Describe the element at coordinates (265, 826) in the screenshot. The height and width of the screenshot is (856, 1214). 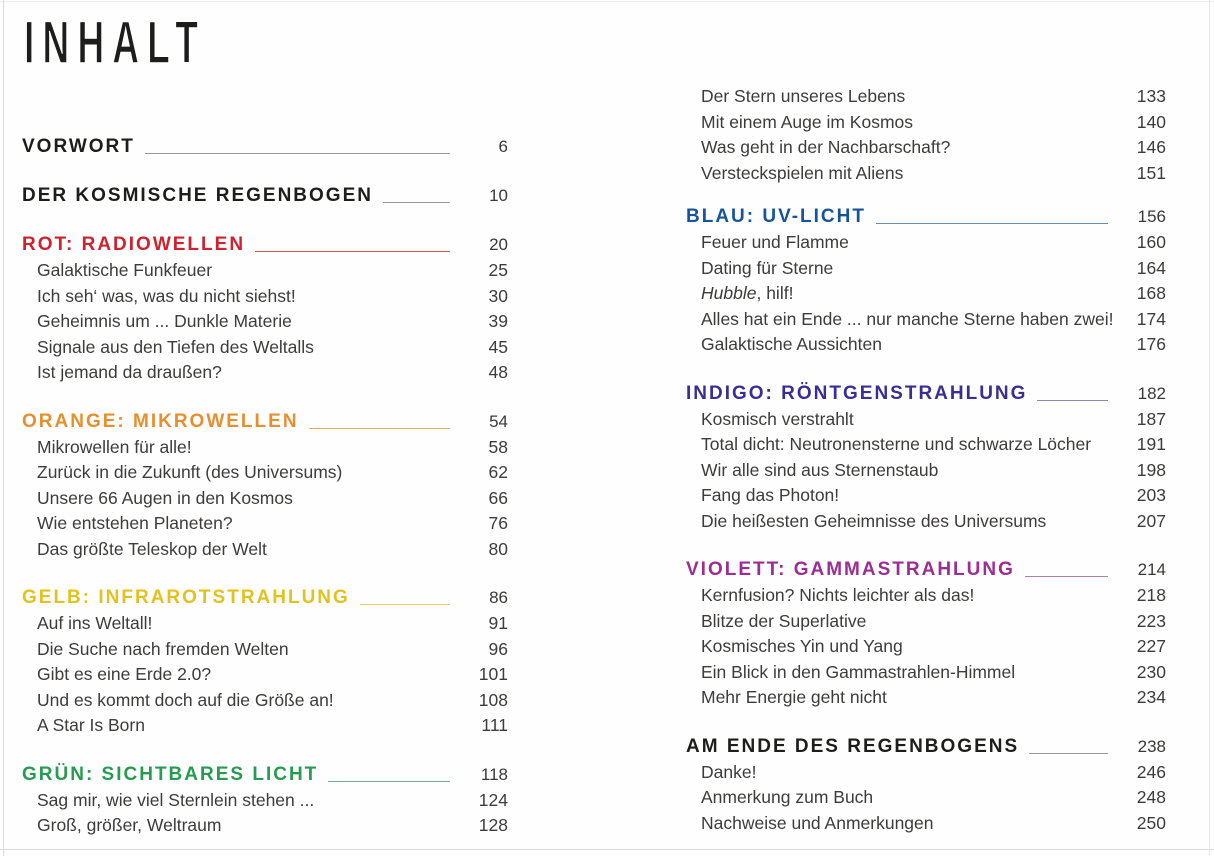
I see `toc-entry: Groß, größer, Weltraum 128` at that location.